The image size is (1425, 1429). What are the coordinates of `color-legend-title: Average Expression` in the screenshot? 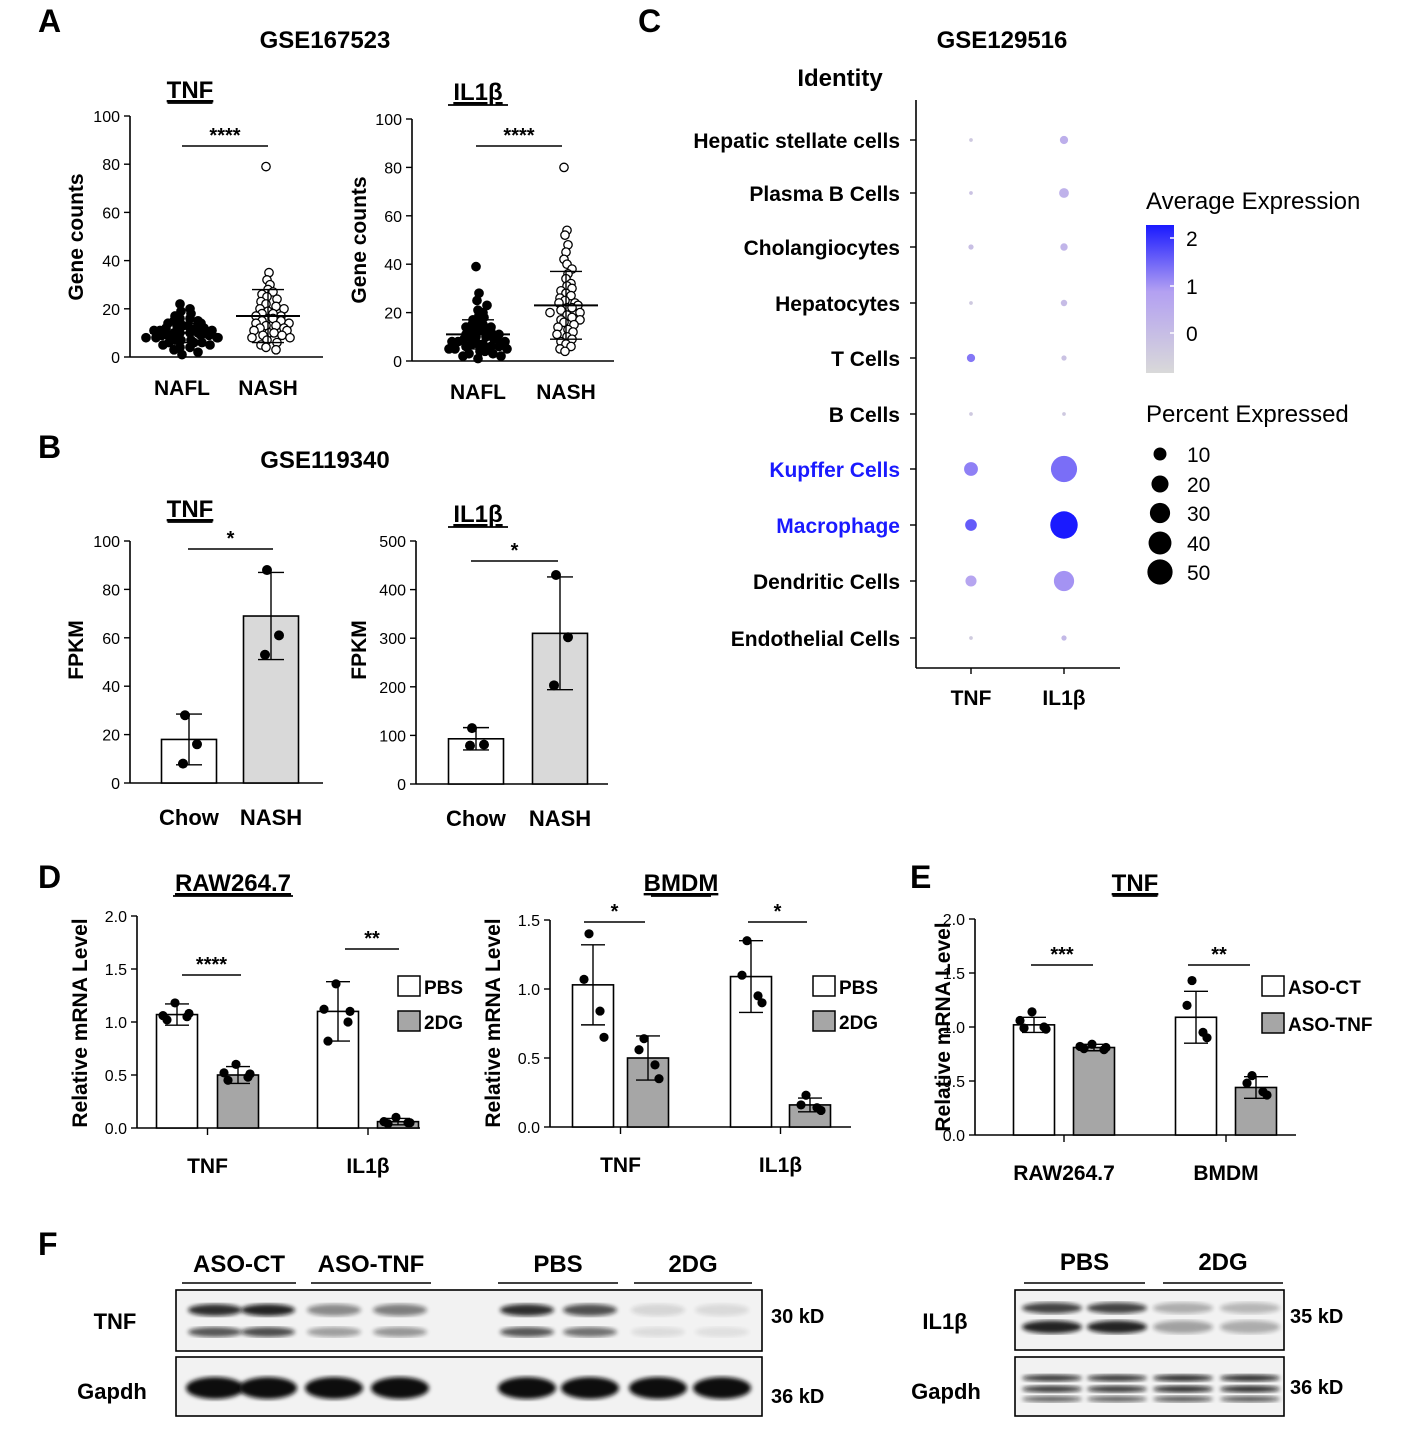 It's located at (1253, 201).